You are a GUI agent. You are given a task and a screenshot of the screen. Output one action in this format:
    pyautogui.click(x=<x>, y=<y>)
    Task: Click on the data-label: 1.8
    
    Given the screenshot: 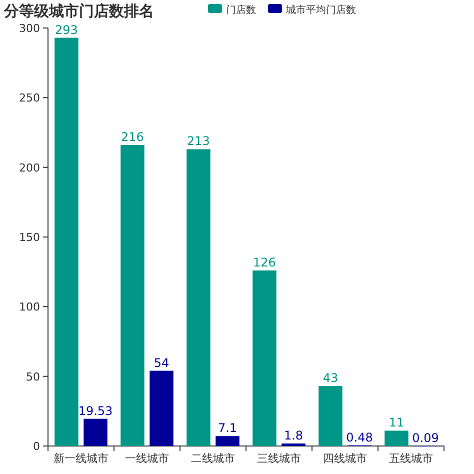 What is the action you would take?
    pyautogui.click(x=294, y=435)
    